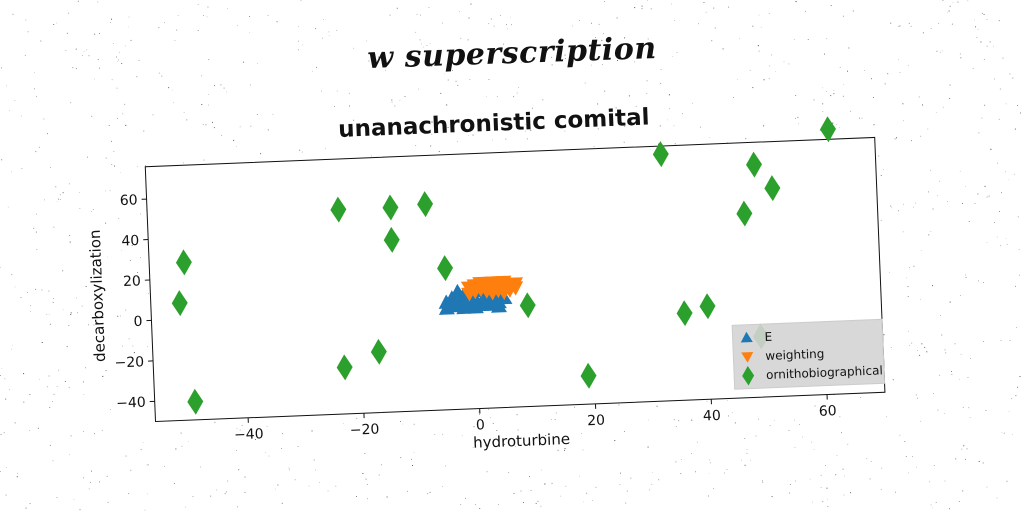 The height and width of the screenshot is (512, 1024). I want to click on y-tick-label: 60, so click(128, 200).